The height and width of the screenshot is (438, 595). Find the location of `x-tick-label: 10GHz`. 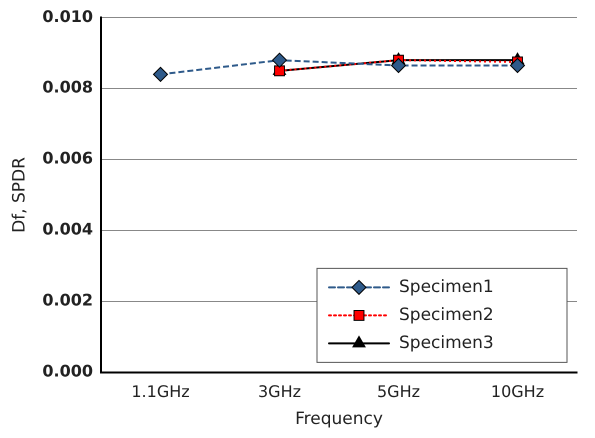

x-tick-label: 10GHz is located at coordinates (517, 392).